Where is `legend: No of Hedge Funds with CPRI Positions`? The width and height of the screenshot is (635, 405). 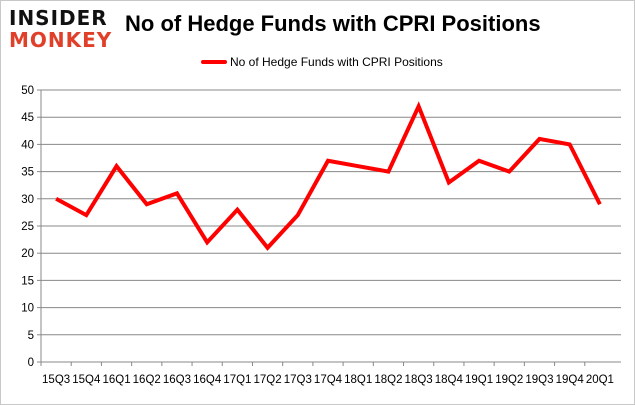
legend: No of Hedge Funds with CPRI Positions is located at coordinates (322, 62).